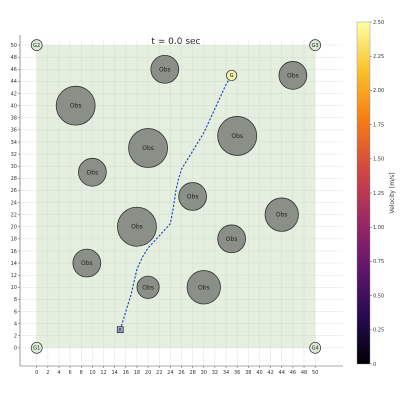 The image size is (400, 400). Describe the element at coordinates (70, 373) in the screenshot. I see `x-tick-label: 6` at that location.